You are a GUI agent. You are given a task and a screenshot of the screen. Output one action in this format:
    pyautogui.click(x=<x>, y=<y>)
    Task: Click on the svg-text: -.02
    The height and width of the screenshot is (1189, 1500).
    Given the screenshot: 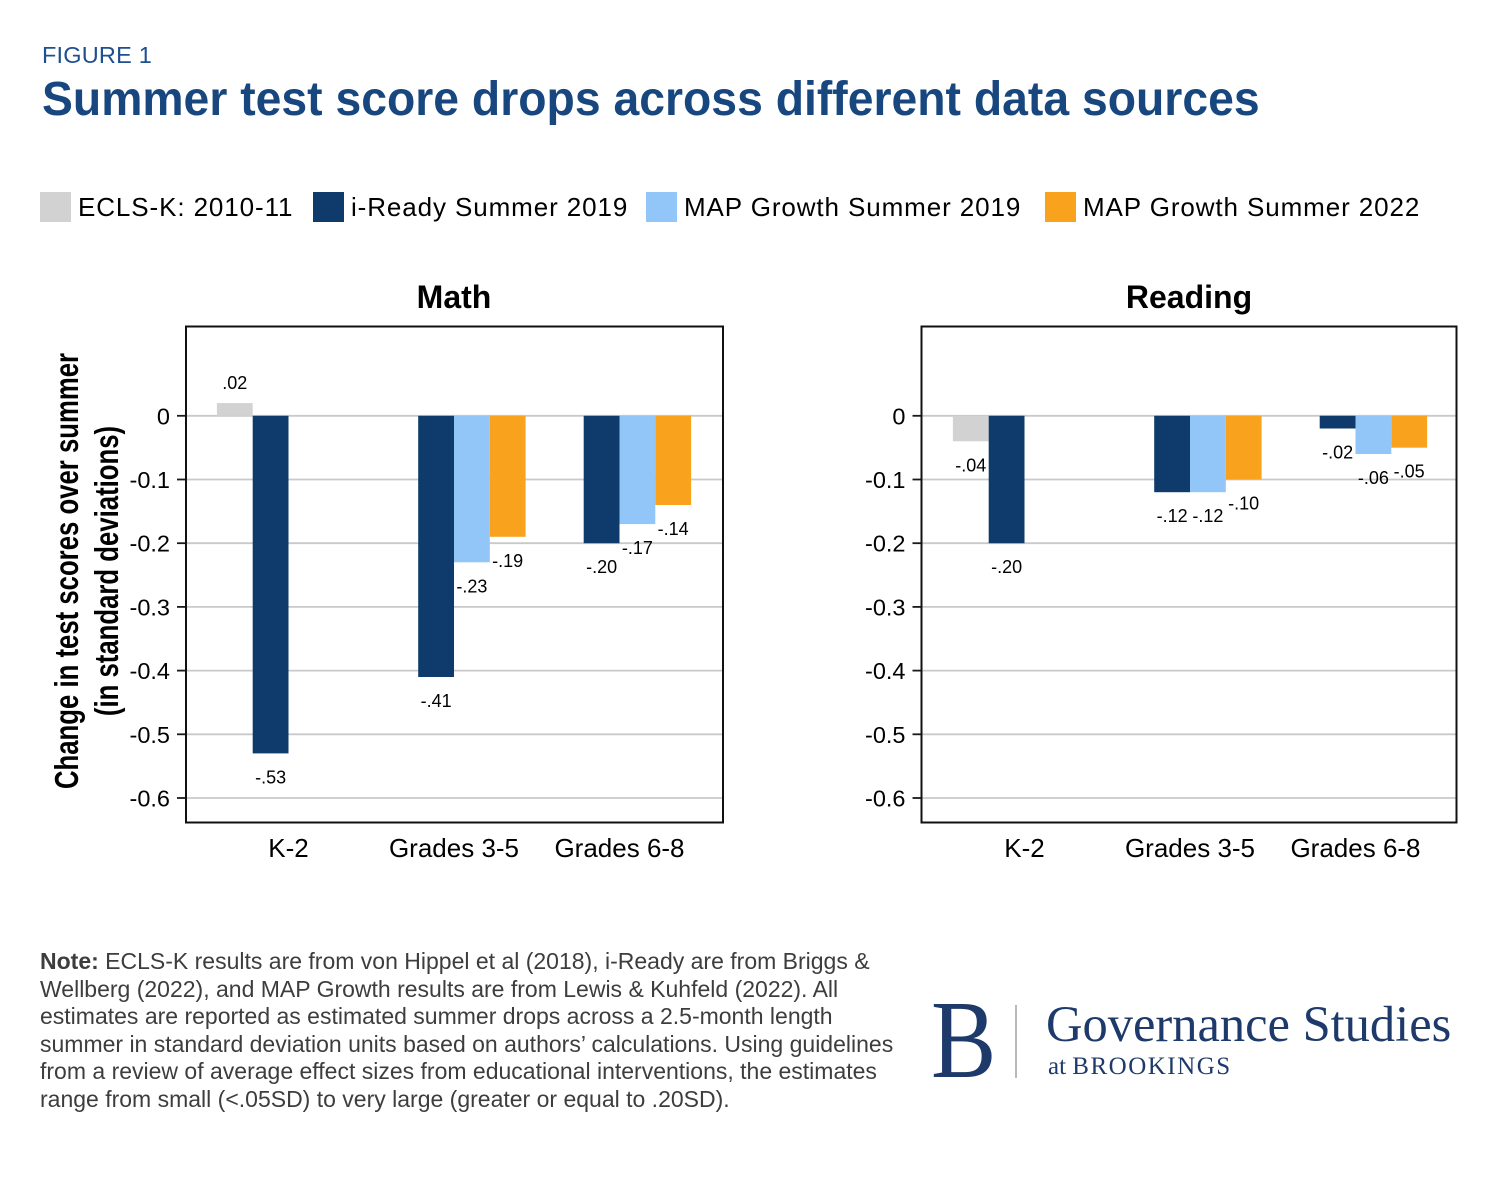 What is the action you would take?
    pyautogui.click(x=1337, y=453)
    